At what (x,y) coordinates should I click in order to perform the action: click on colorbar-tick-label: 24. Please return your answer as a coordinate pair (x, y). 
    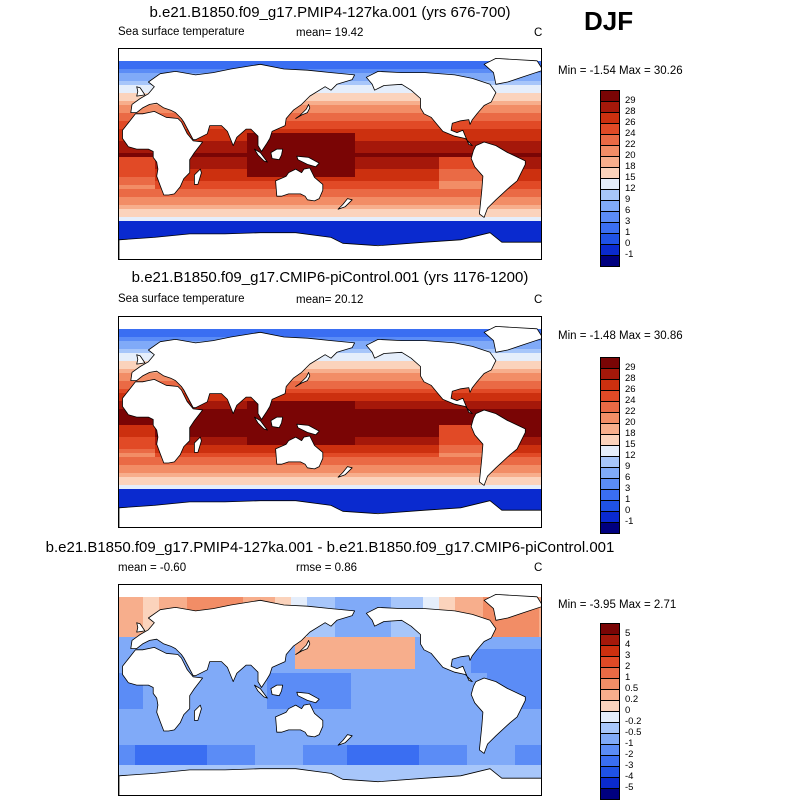
    Looking at the image, I should click on (630, 133).